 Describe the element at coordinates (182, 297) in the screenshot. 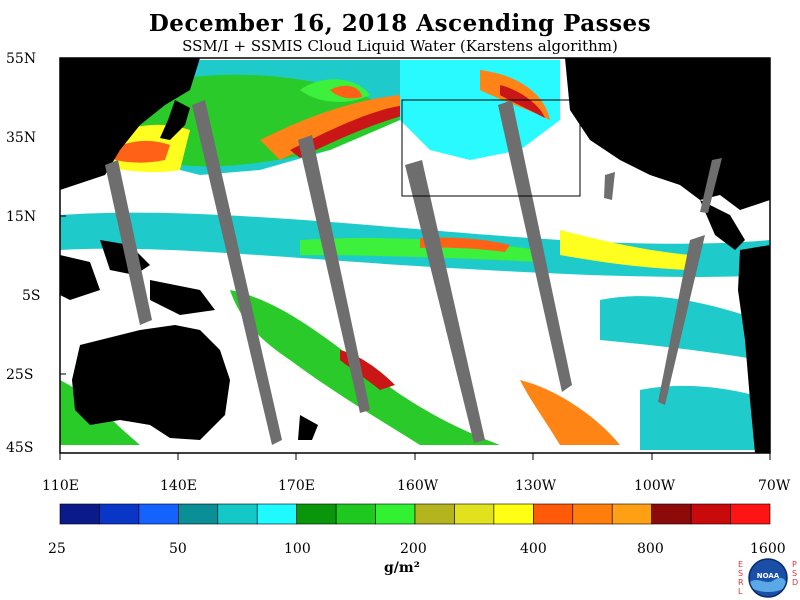

I see `new-guinea-landmass` at that location.